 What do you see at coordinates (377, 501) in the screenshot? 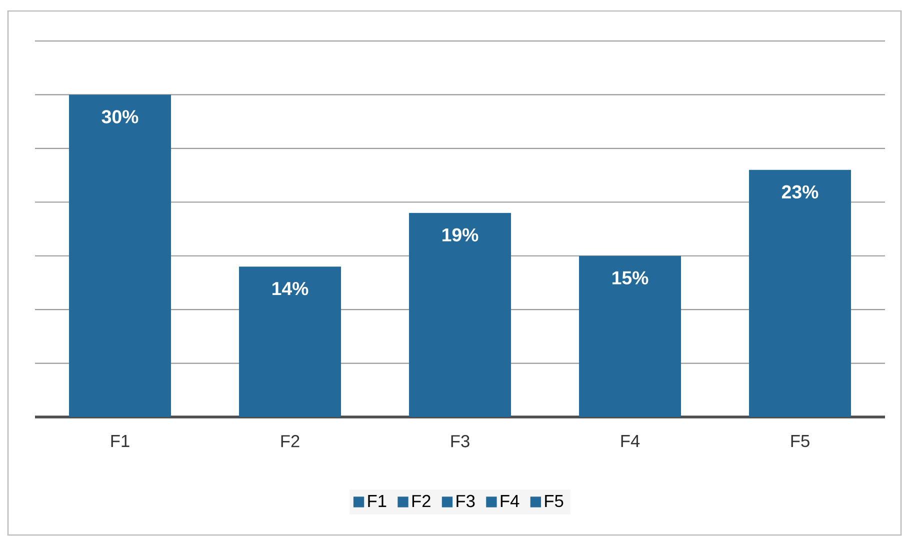
I see `legend-label: F1` at bounding box center [377, 501].